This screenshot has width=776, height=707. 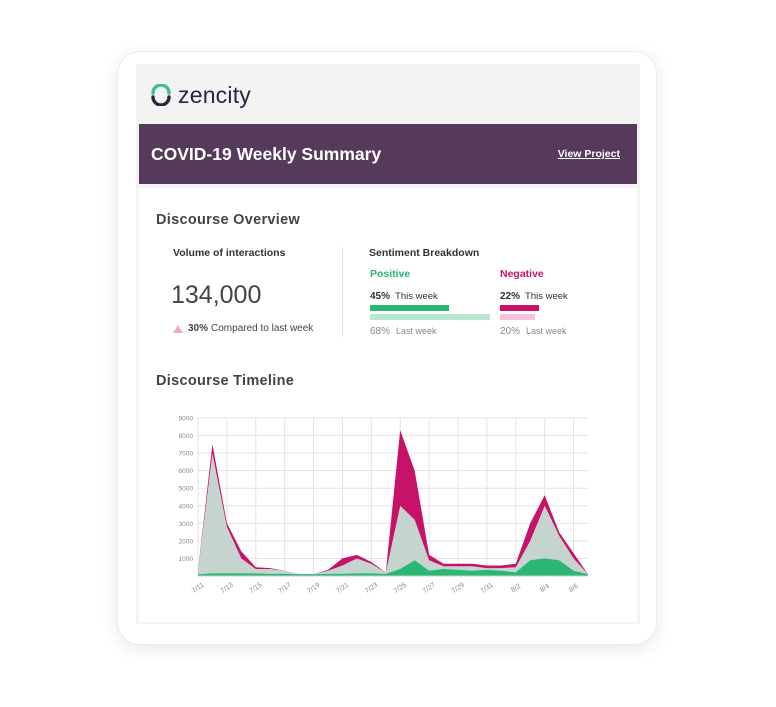 I want to click on view-project-link: View Project, so click(x=588, y=154).